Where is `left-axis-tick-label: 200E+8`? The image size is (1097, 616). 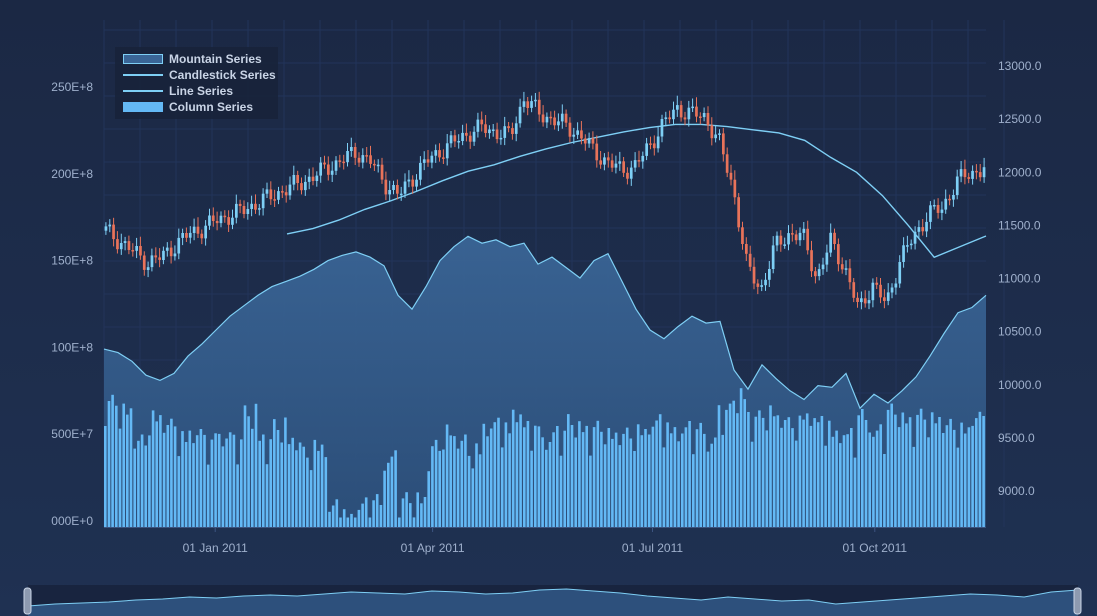 left-axis-tick-label: 200E+8 is located at coordinates (72, 174).